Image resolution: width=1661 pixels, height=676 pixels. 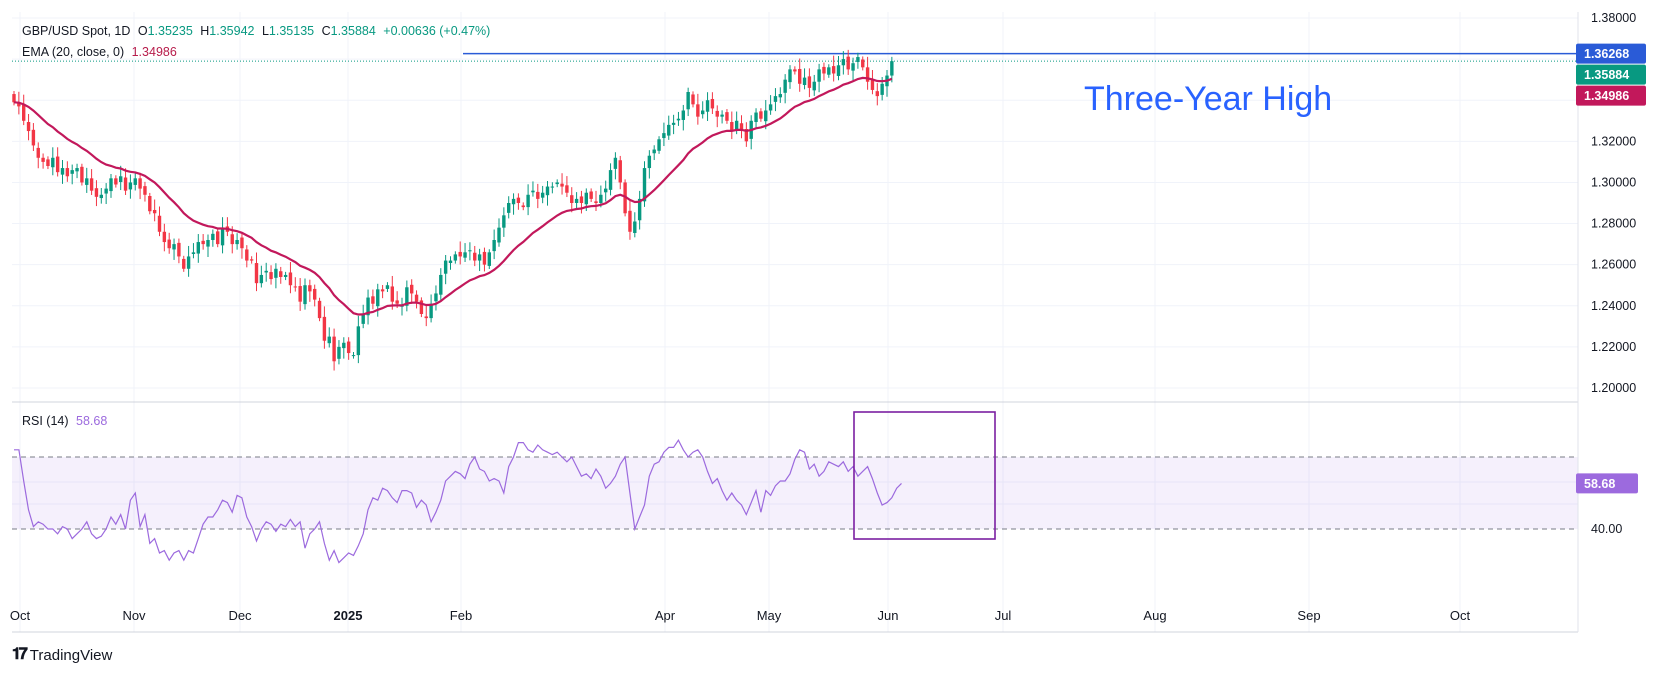 I want to click on time-tick-label: Feb, so click(x=461, y=615).